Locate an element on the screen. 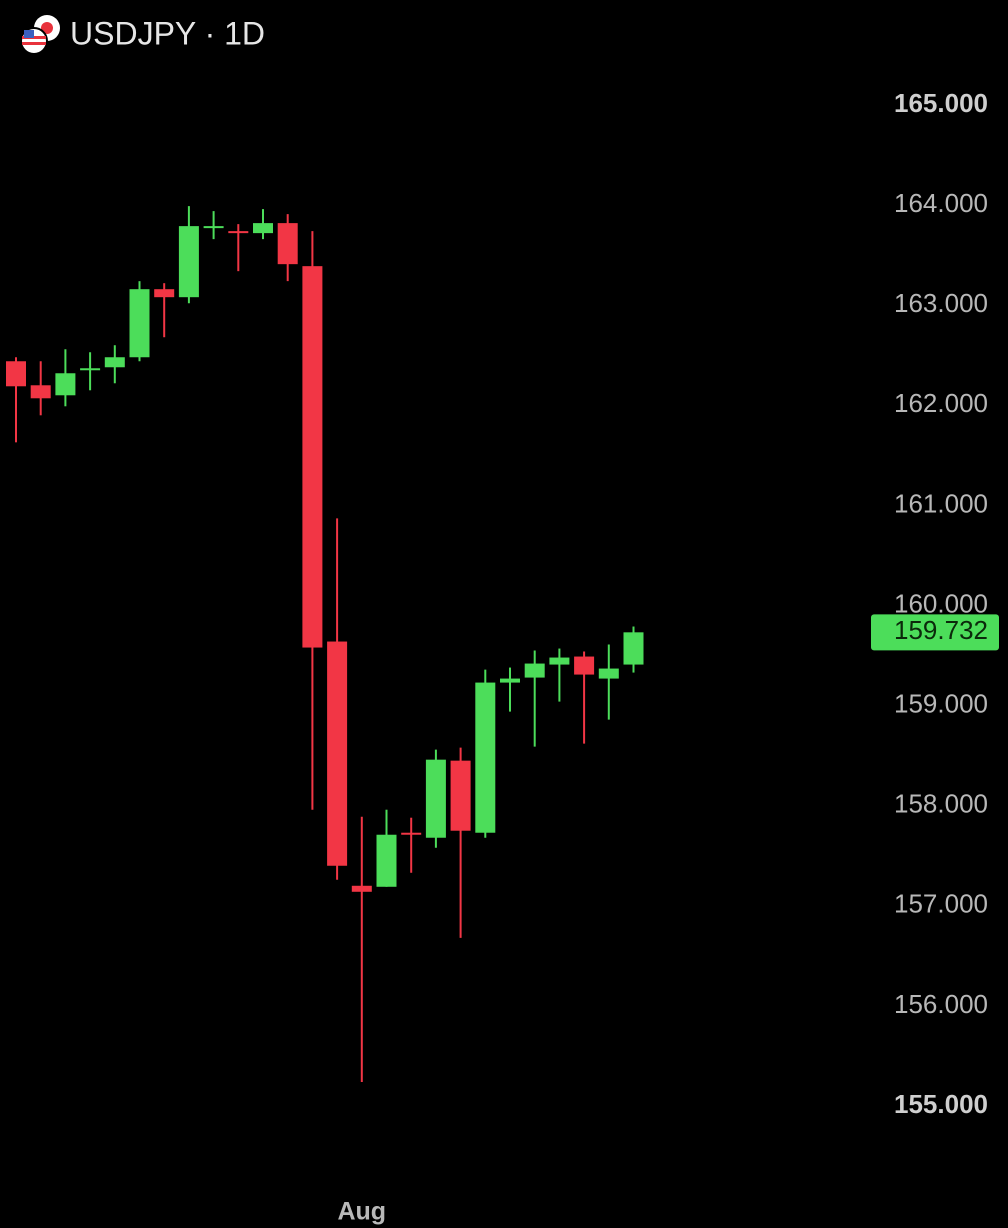  y-tick-label: 158.000 is located at coordinates (941, 804).